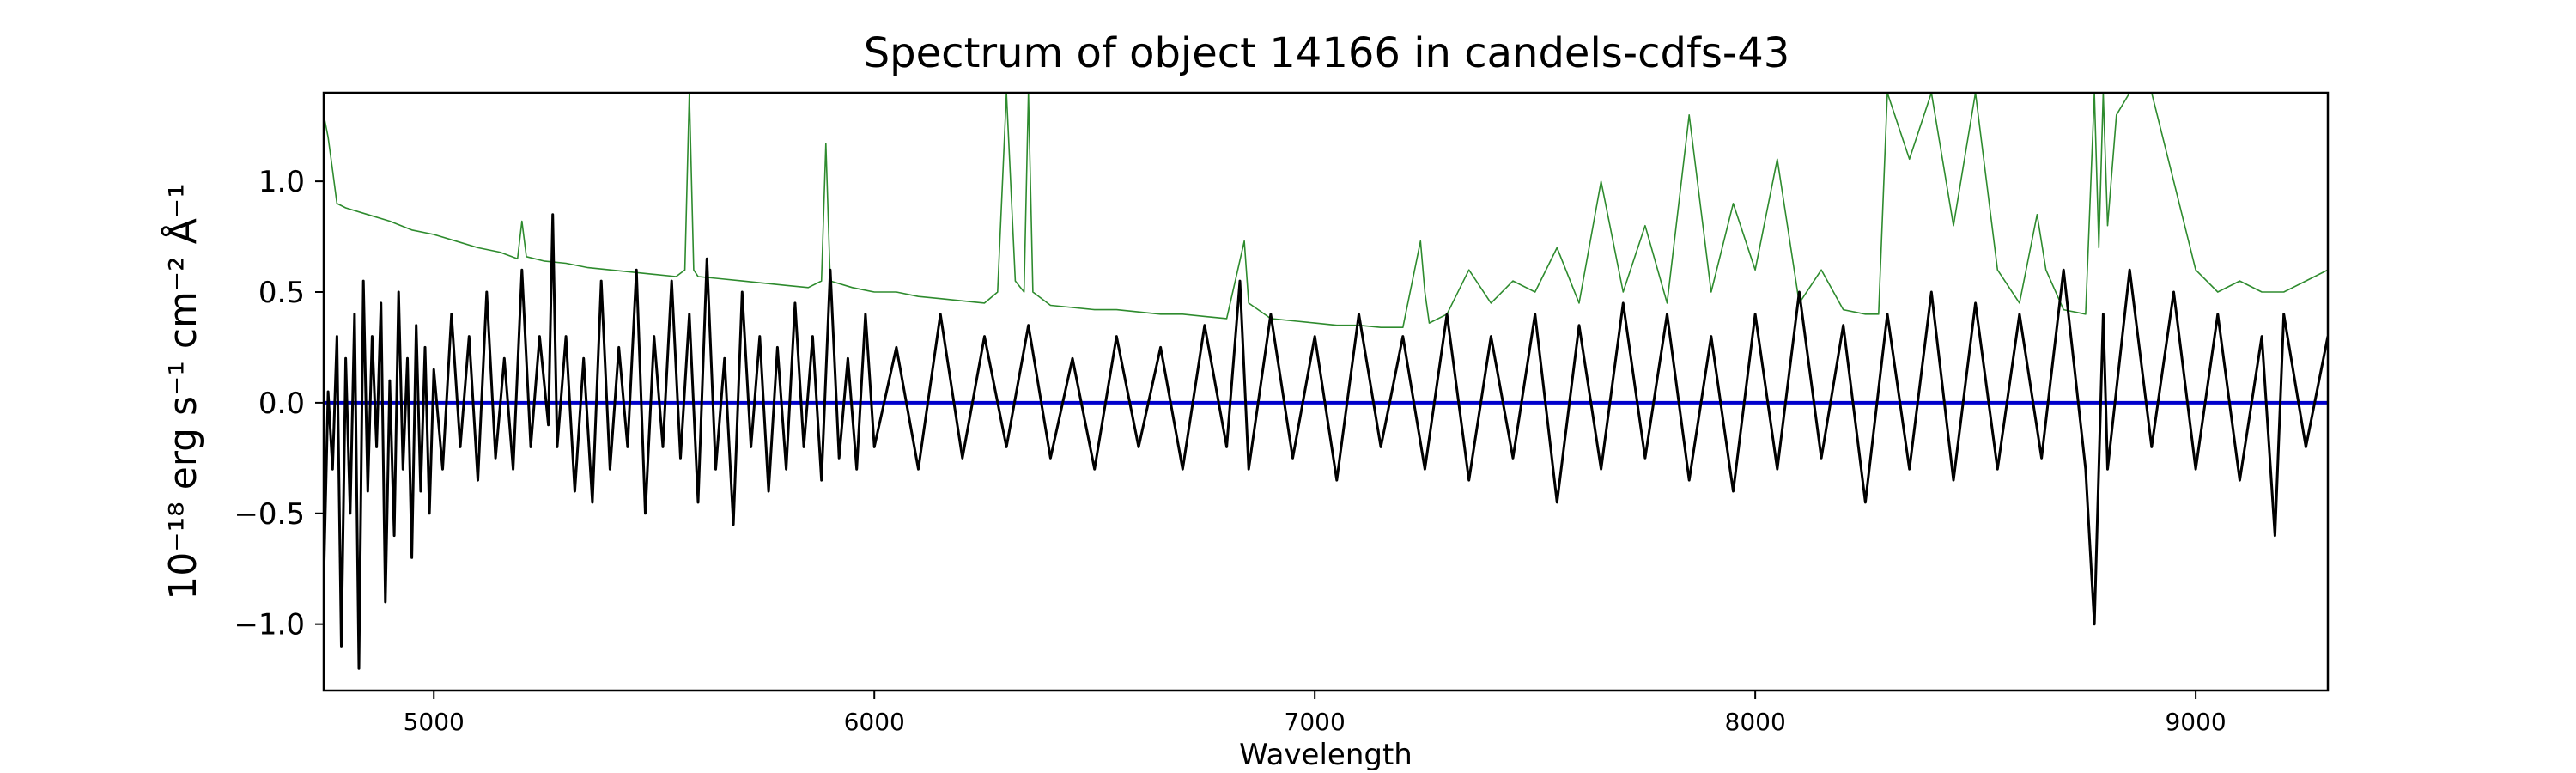  I want to click on y-tick-label: 0.0, so click(281, 403).